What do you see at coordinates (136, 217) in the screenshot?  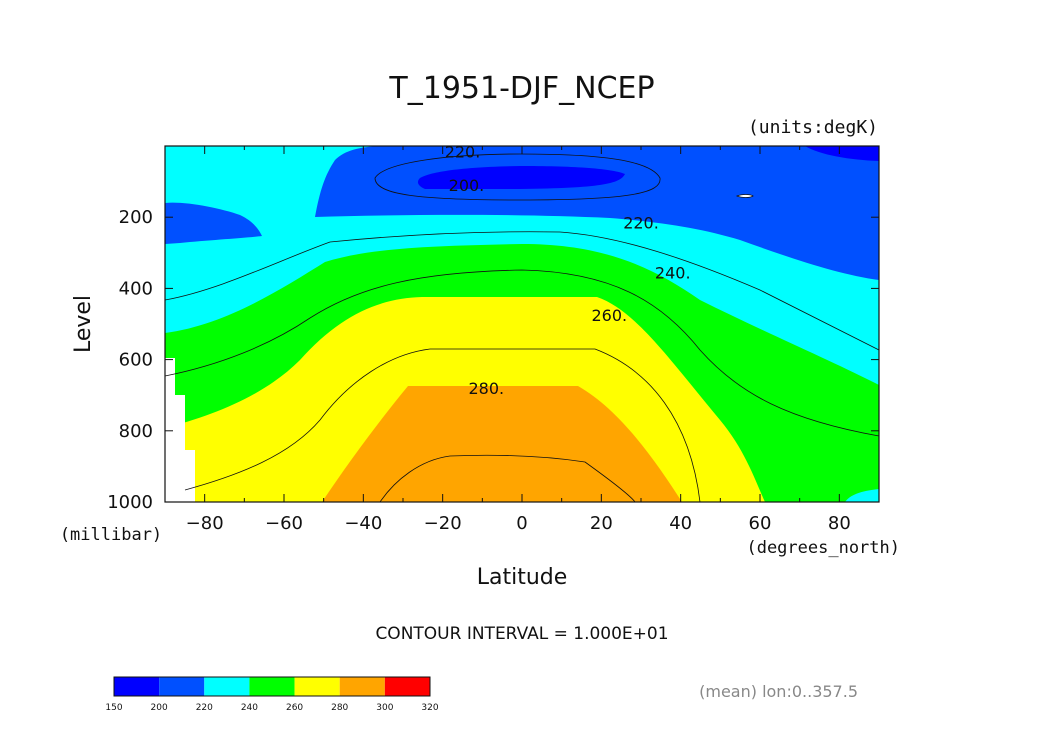 I see `y-tick-label: 200` at bounding box center [136, 217].